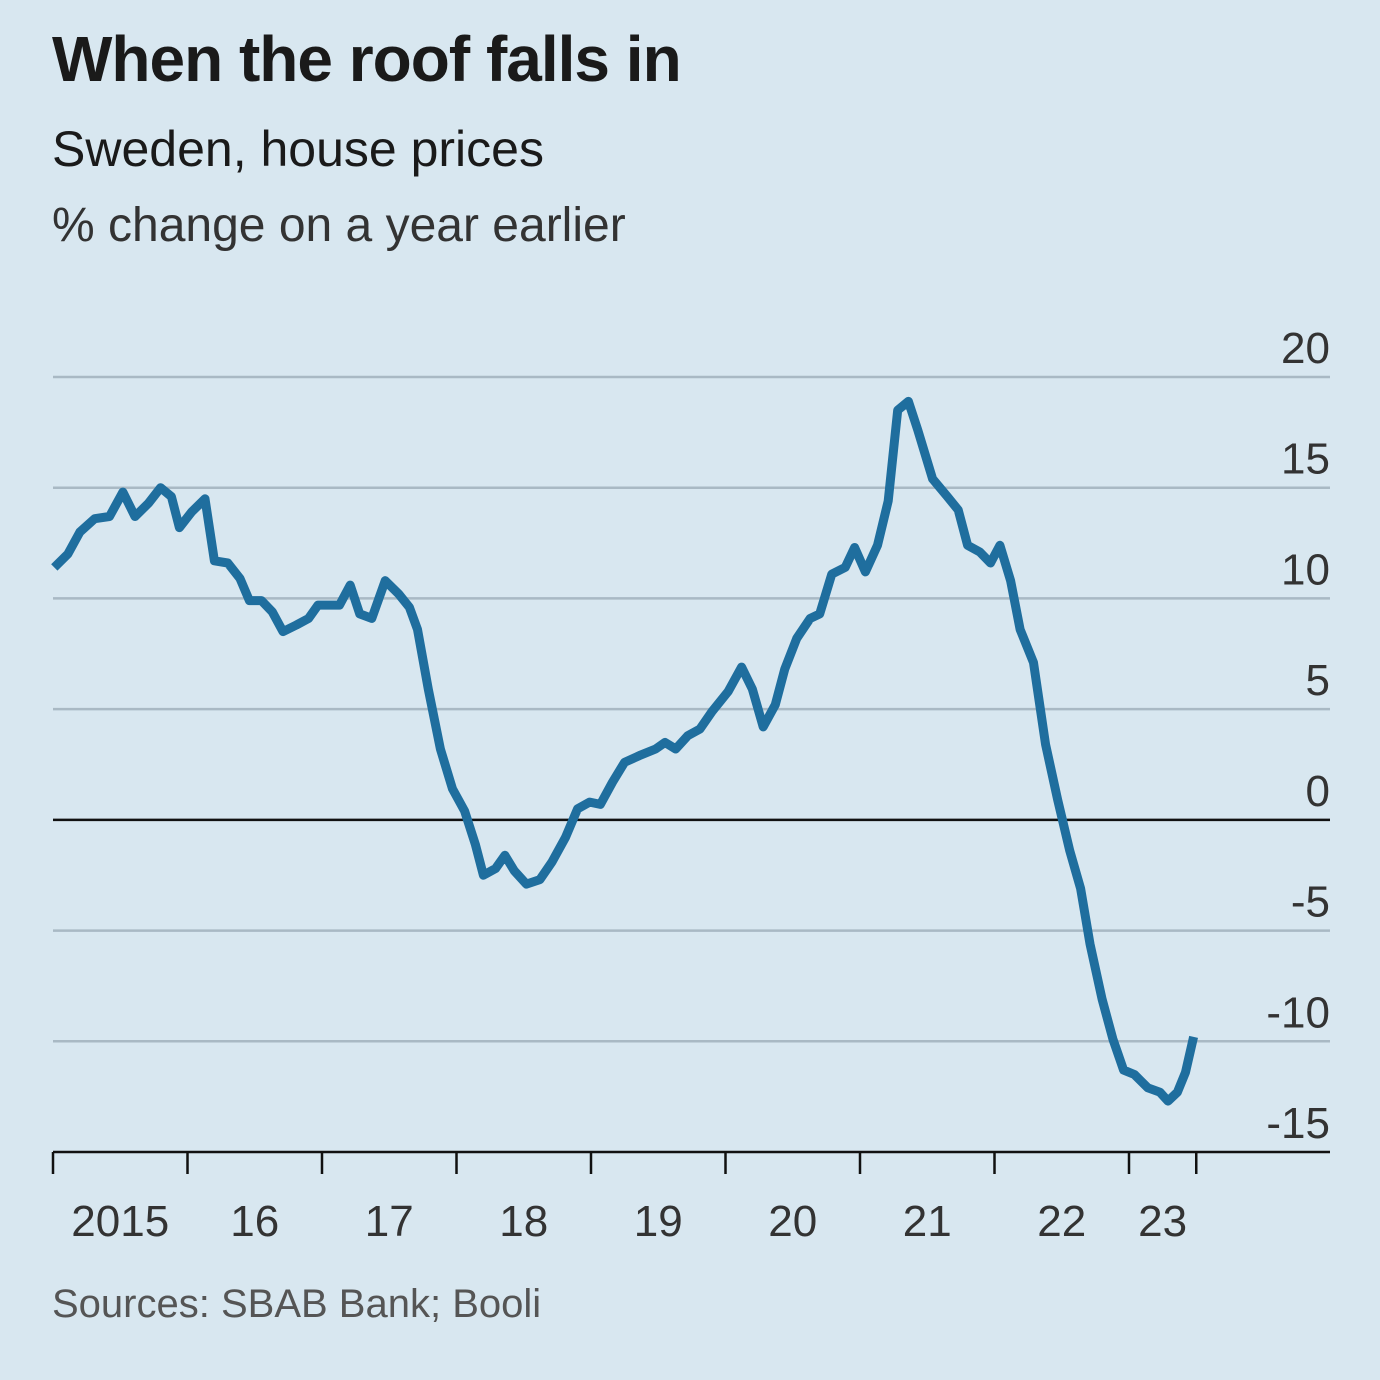 This screenshot has width=1380, height=1380. What do you see at coordinates (1162, 1221) in the screenshot?
I see `x-tick-label: 23` at bounding box center [1162, 1221].